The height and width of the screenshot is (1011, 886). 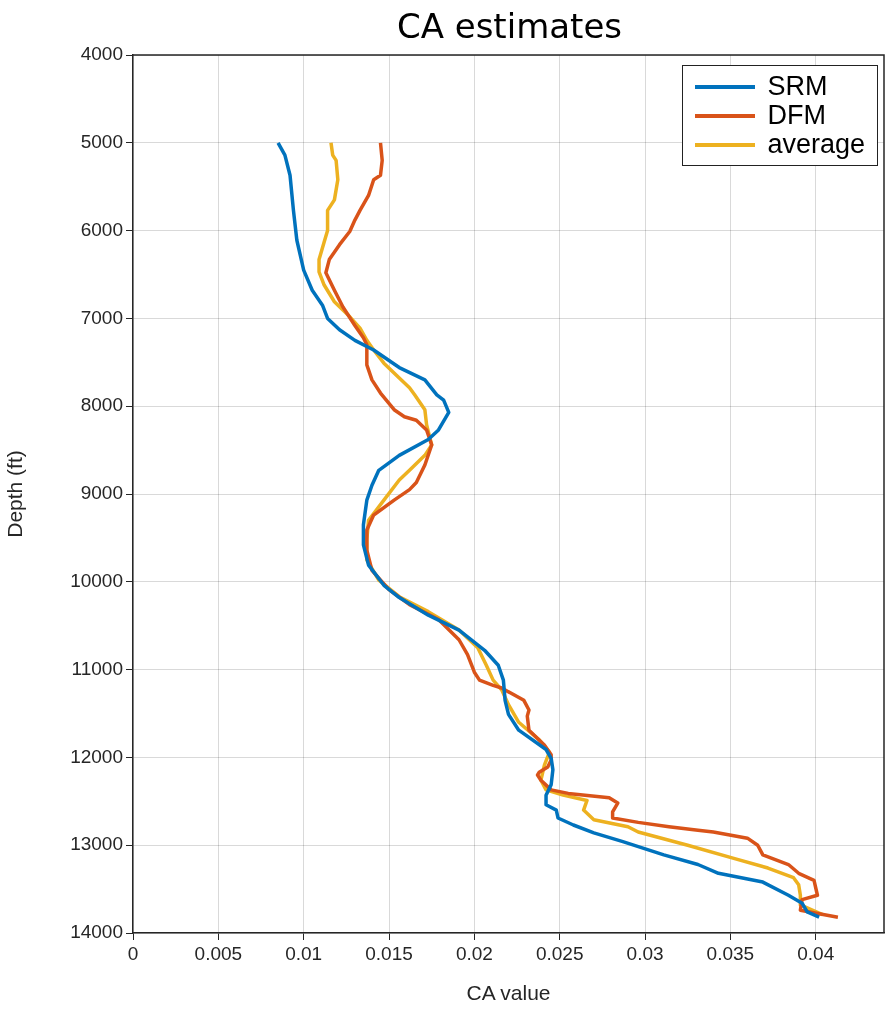 I want to click on legend-label: DFM, so click(x=796, y=115).